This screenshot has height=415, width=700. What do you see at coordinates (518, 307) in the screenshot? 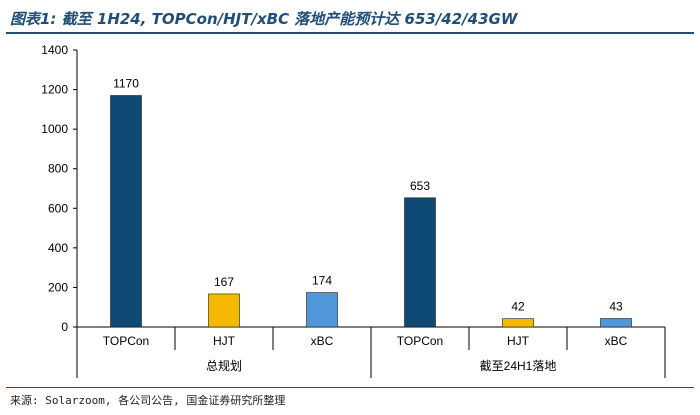
I see `bar-value-label: 42` at bounding box center [518, 307].